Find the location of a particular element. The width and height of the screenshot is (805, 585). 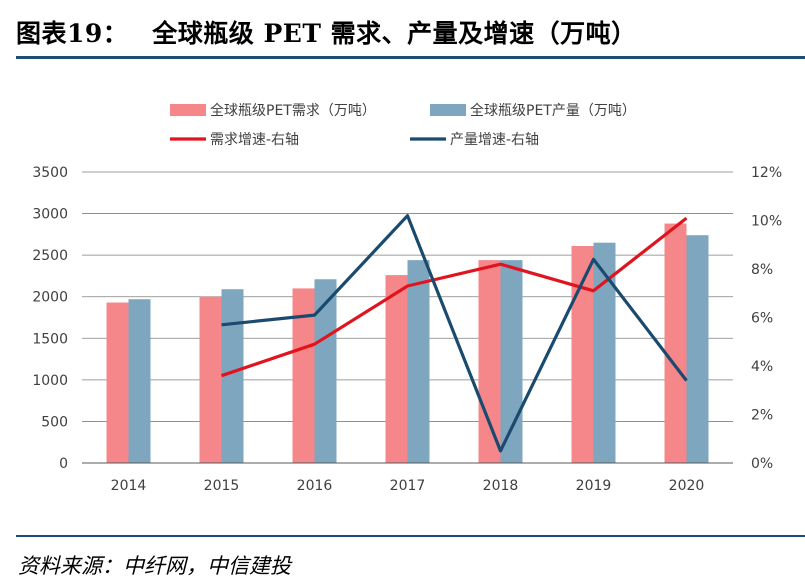

right-tick-label: 4% is located at coordinates (762, 367).